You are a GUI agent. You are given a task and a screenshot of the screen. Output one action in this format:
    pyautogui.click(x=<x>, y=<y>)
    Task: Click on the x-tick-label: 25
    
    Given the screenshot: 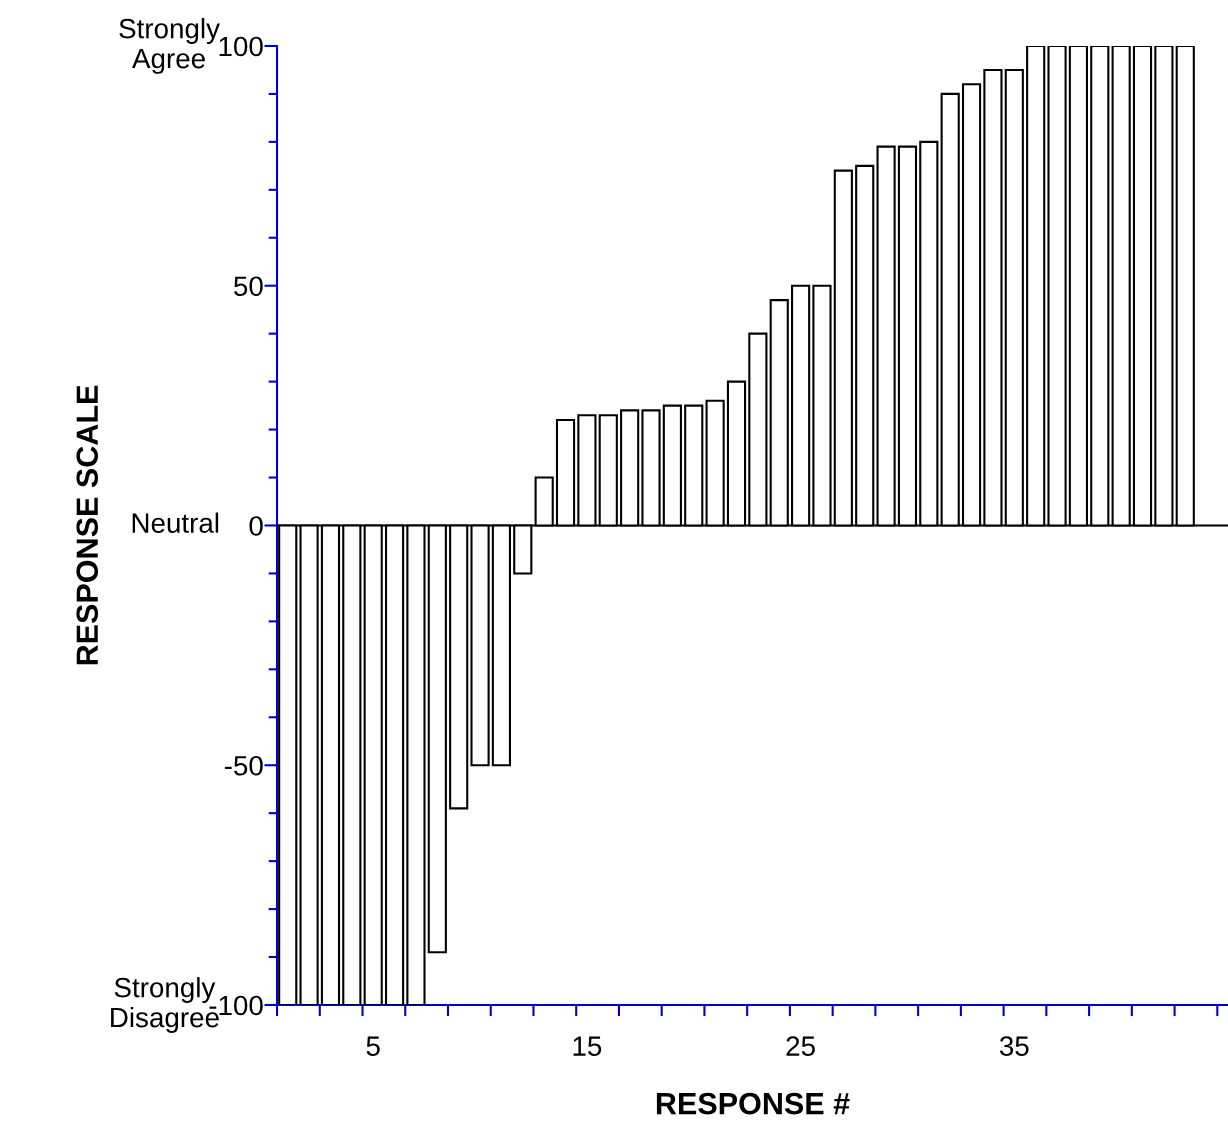 What is the action you would take?
    pyautogui.click(x=800, y=1046)
    